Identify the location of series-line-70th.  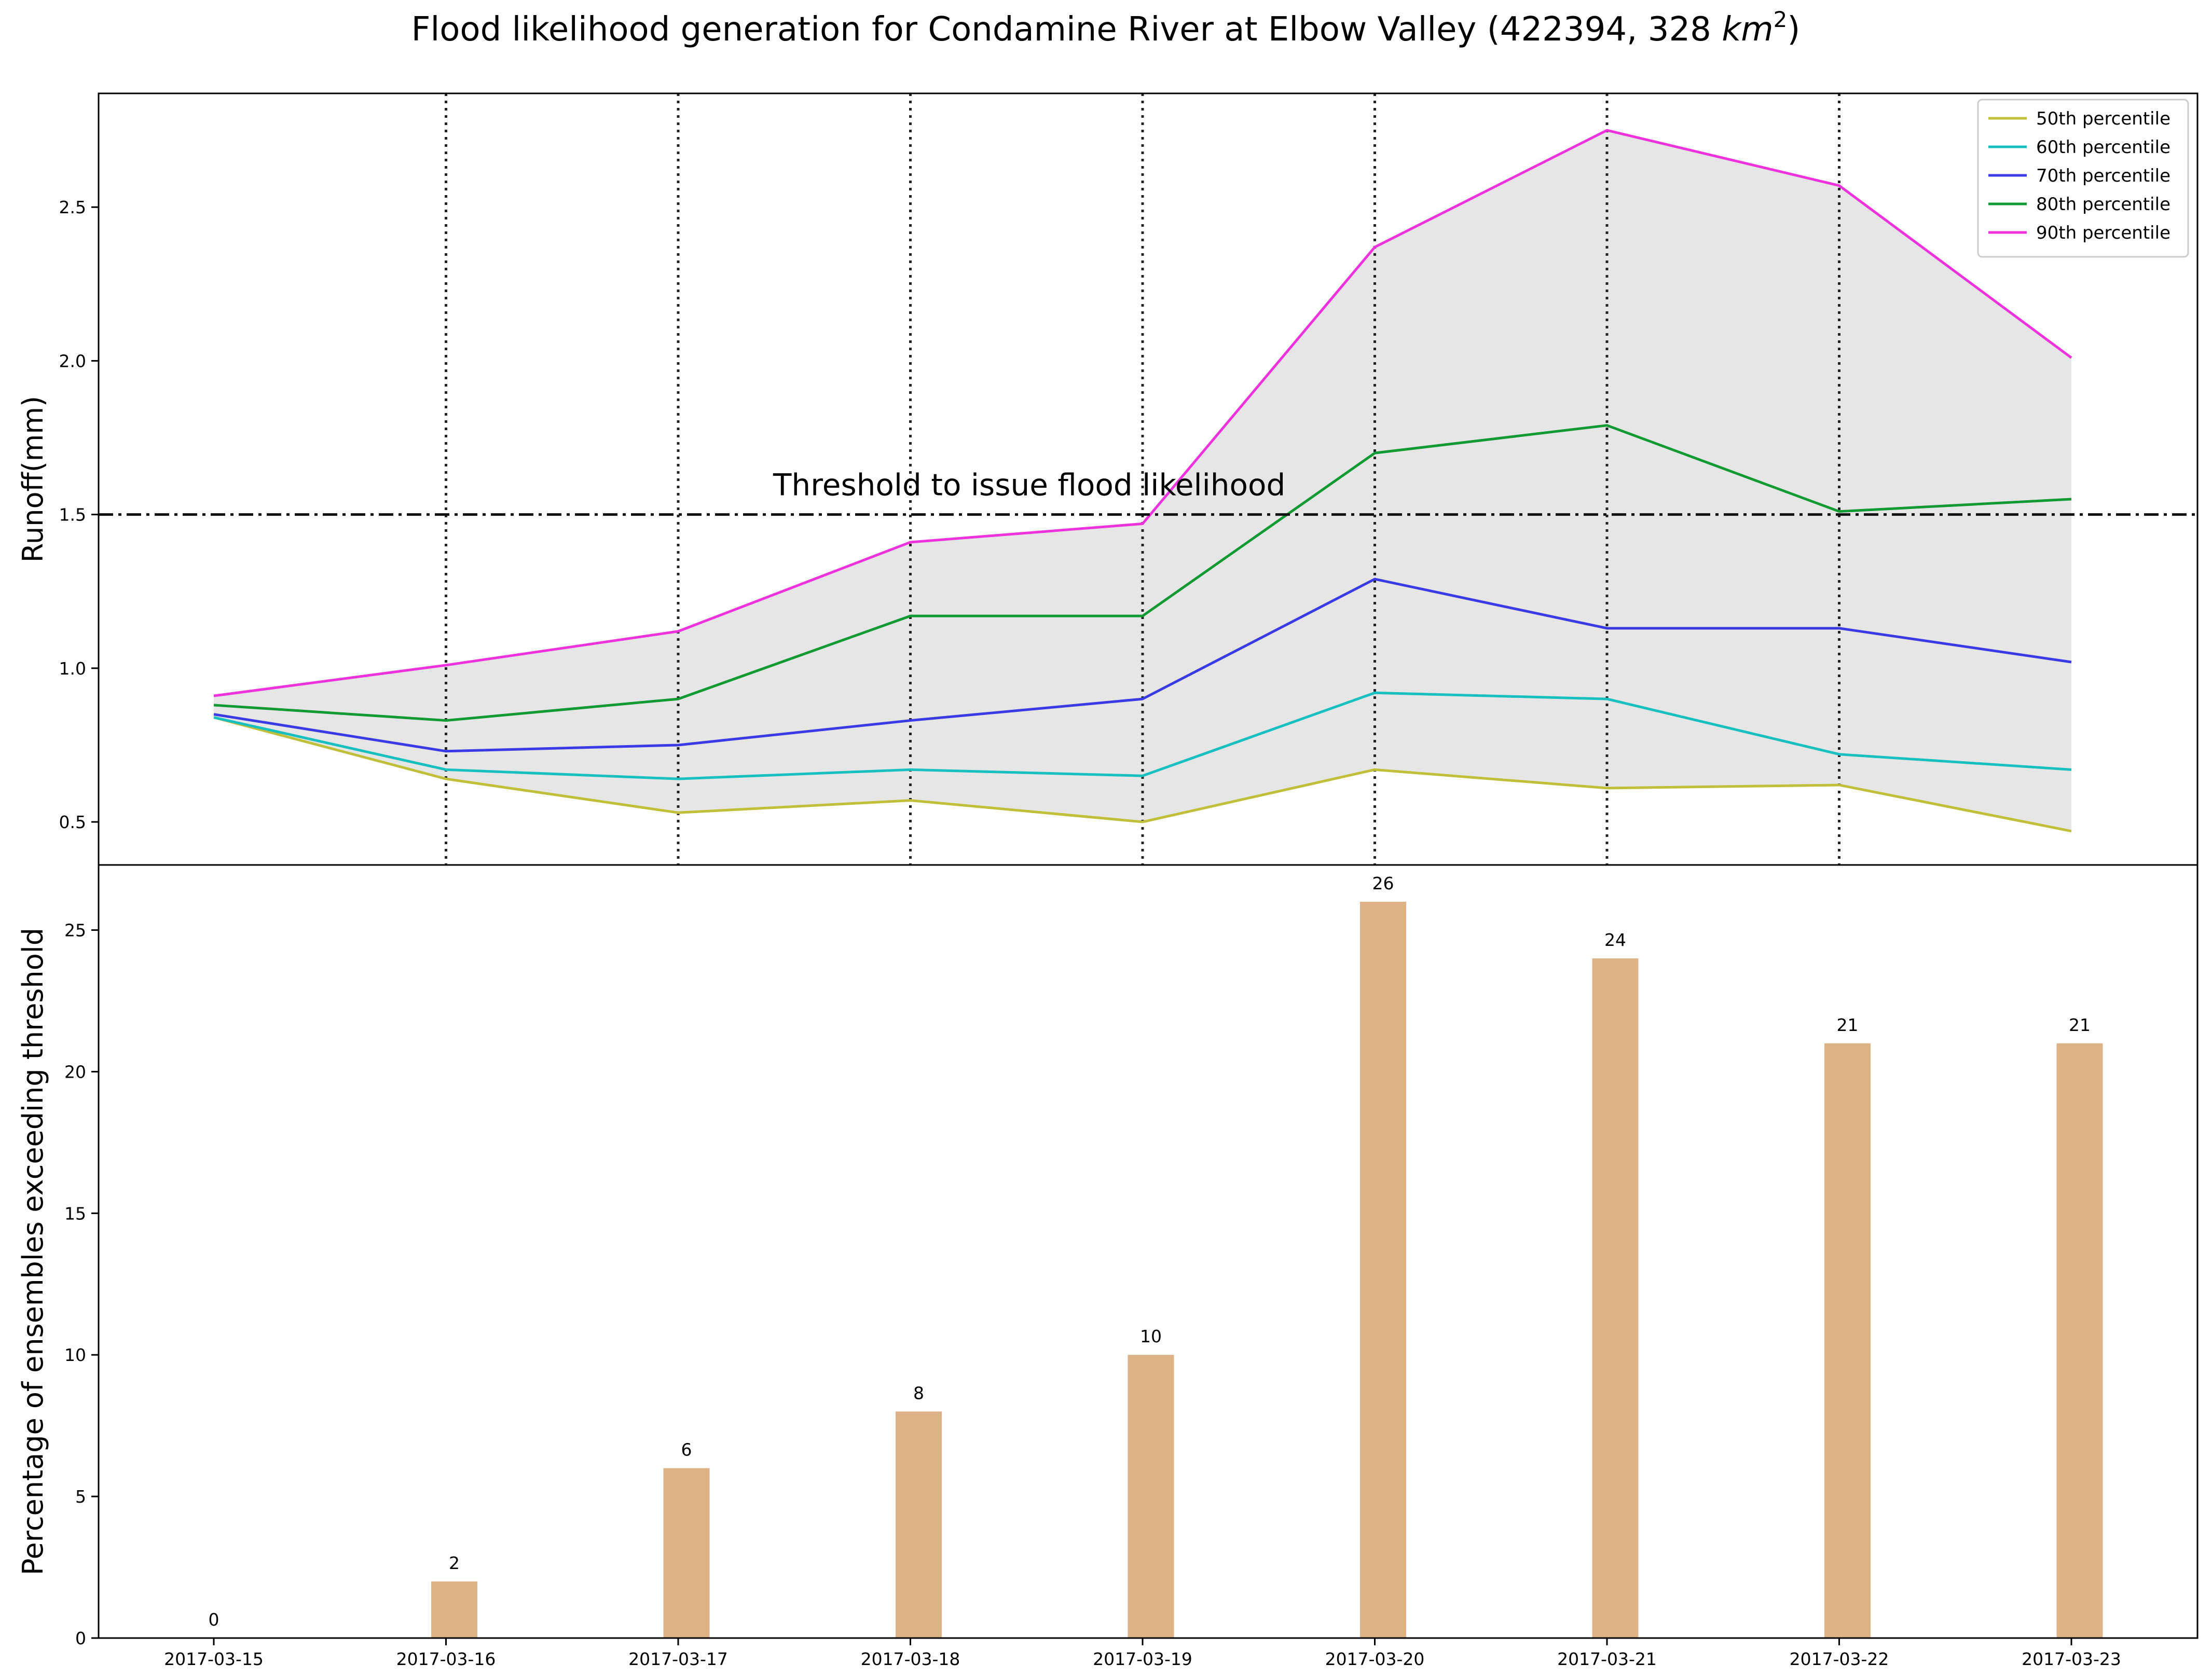
(1142, 665).